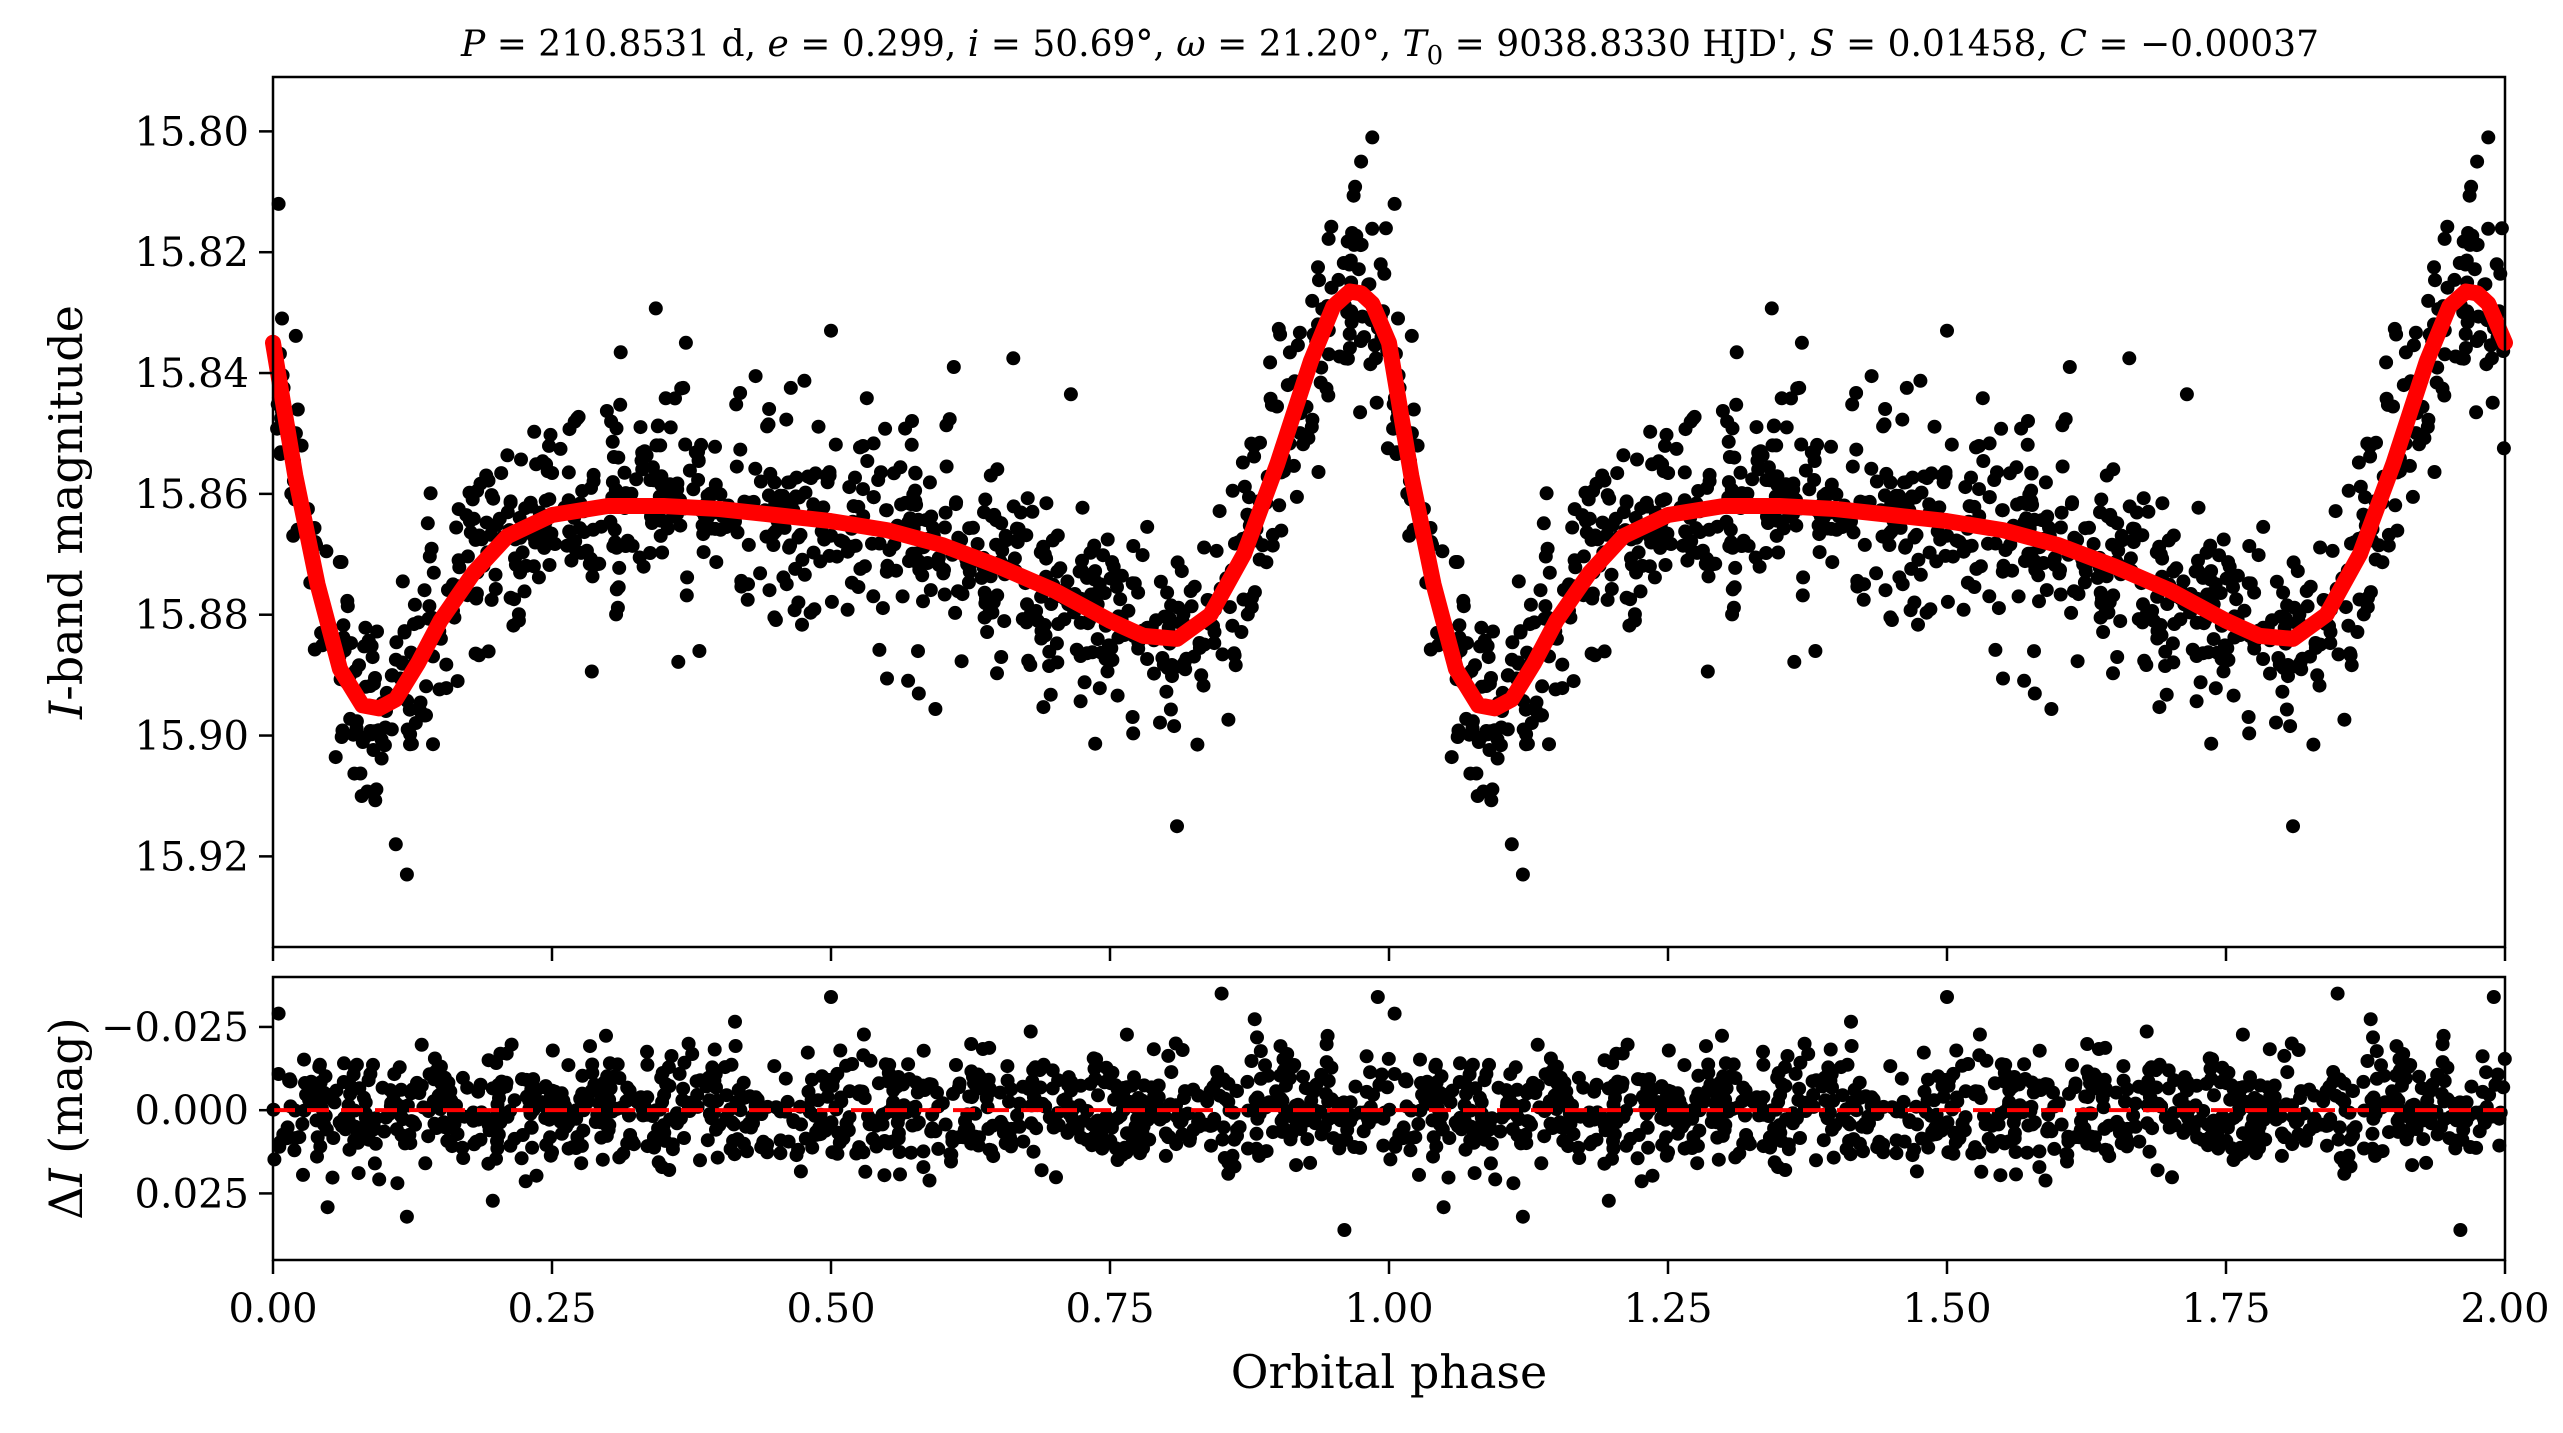 This screenshot has width=2563, height=1433. I want to click on y-tick-label: 15.90, so click(191, 737).